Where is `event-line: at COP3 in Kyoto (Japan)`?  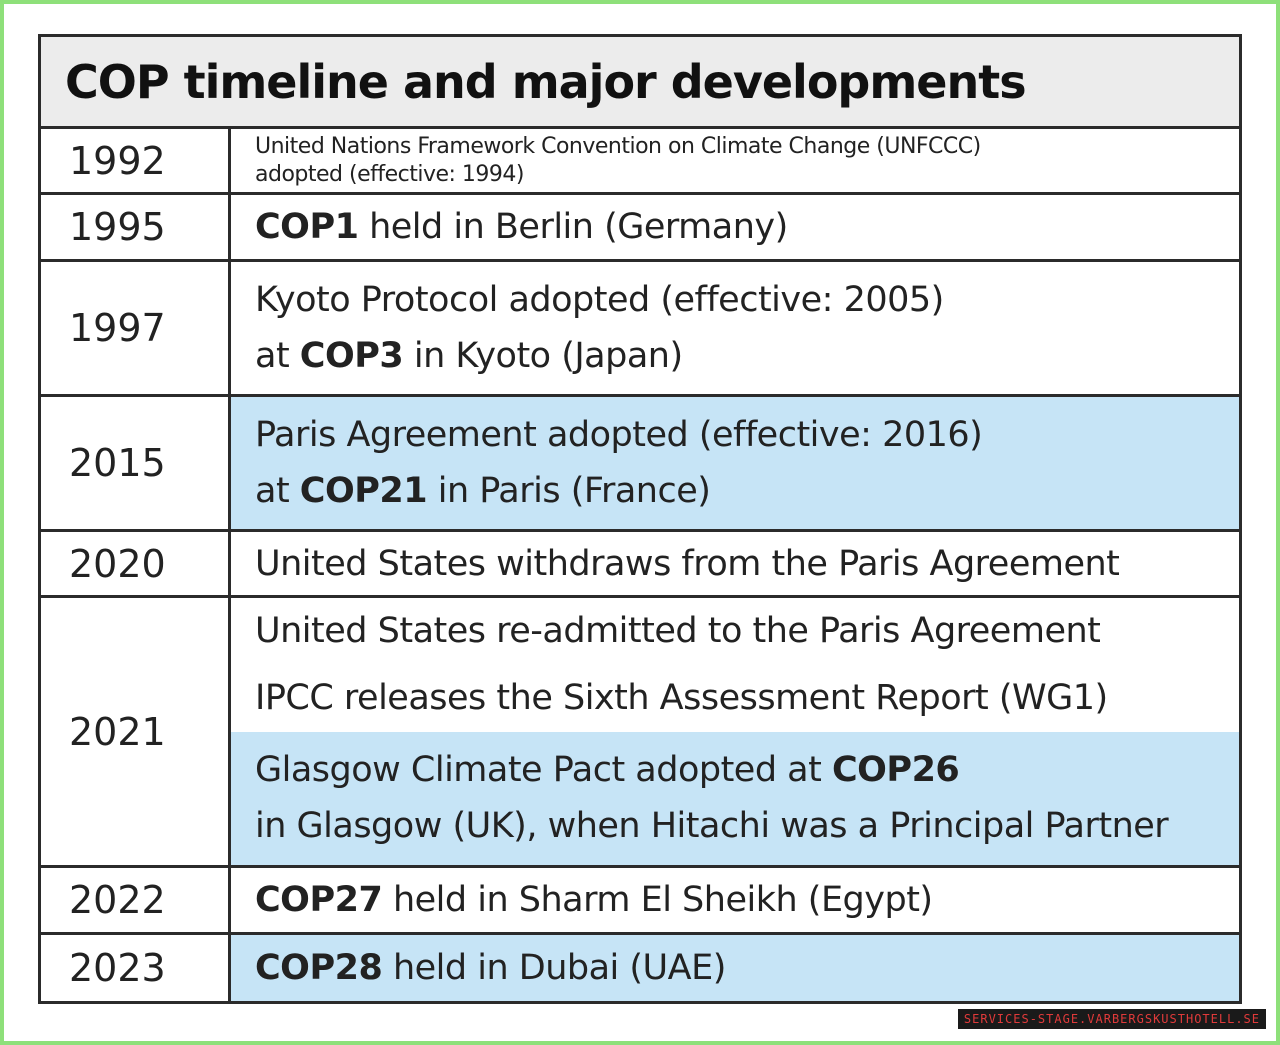
event-line: at COP3 in Kyoto (Japan) is located at coordinates (747, 356).